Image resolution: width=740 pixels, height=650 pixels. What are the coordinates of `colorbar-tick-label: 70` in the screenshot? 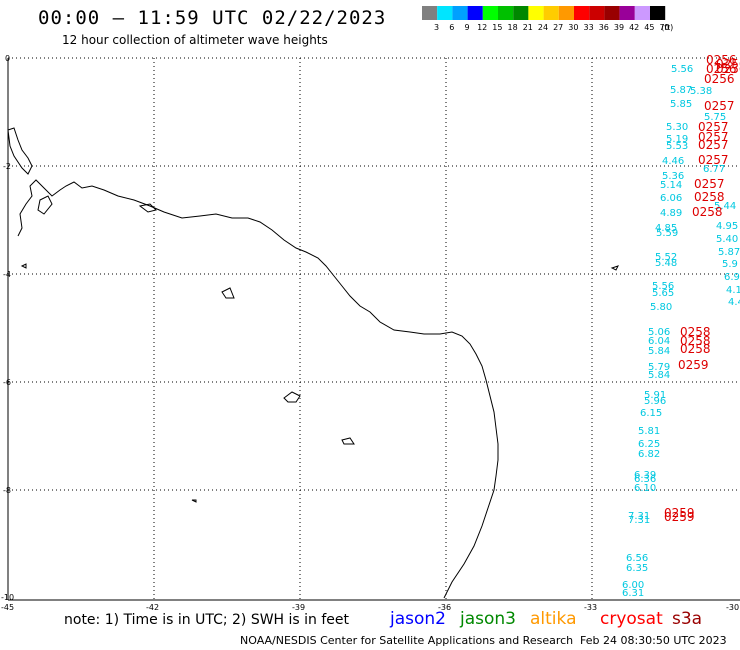 It's located at (665, 27).